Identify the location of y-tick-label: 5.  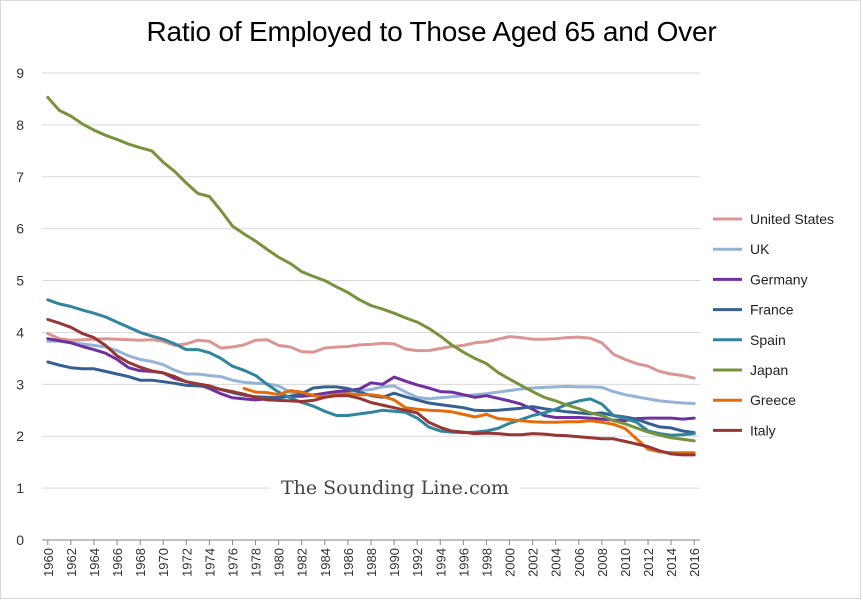
(20, 281).